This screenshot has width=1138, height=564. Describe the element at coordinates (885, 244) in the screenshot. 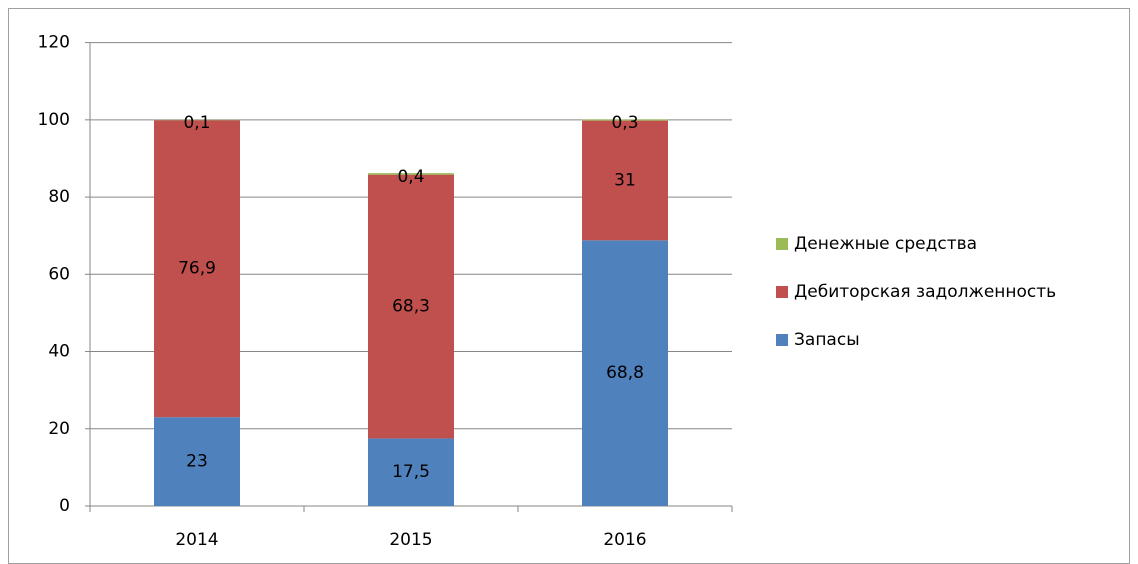

I see `legend-label: Денежные средства` at that location.